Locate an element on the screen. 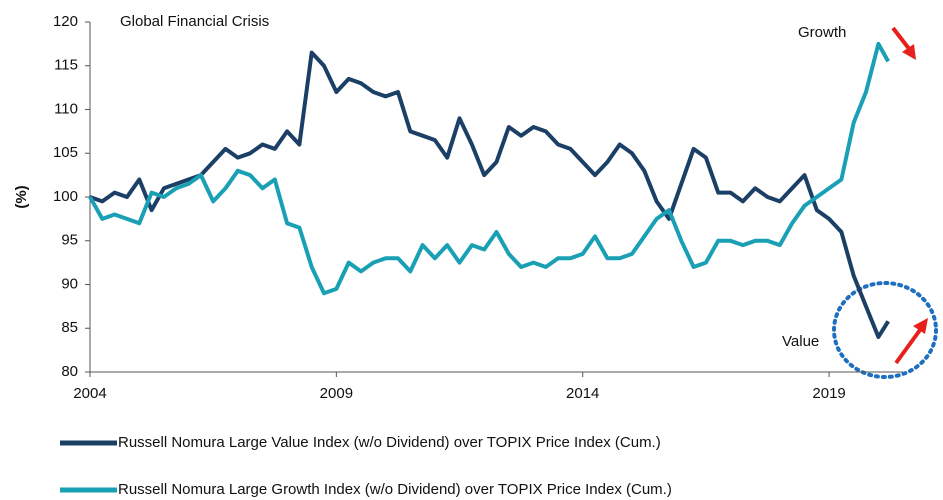 This screenshot has height=500, width=943. x-tick-label: 2014 is located at coordinates (582, 393).